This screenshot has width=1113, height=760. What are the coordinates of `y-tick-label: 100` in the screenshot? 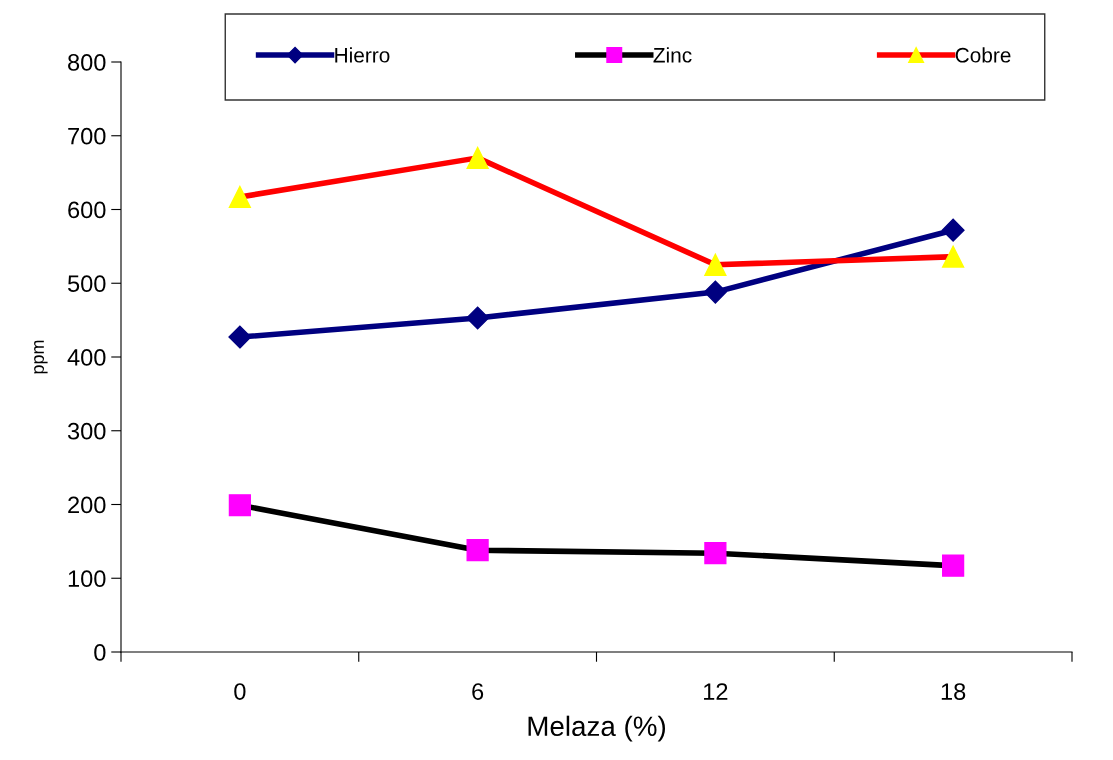 It's located at (87, 579).